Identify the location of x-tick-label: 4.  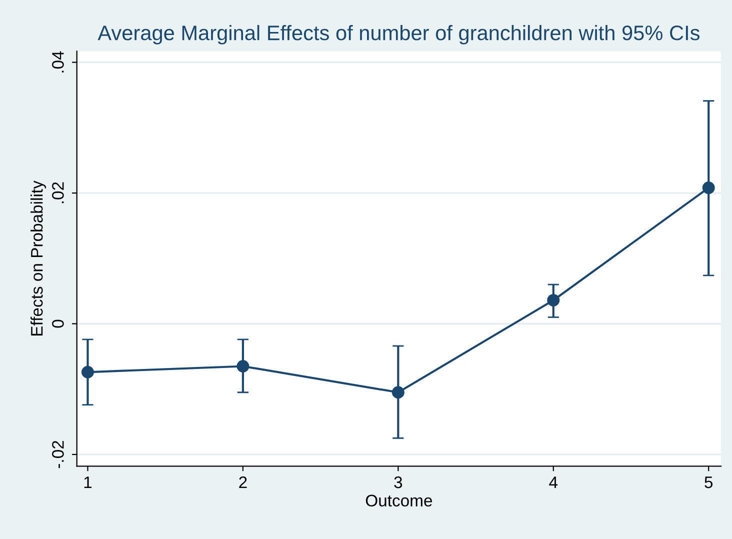
(553, 482).